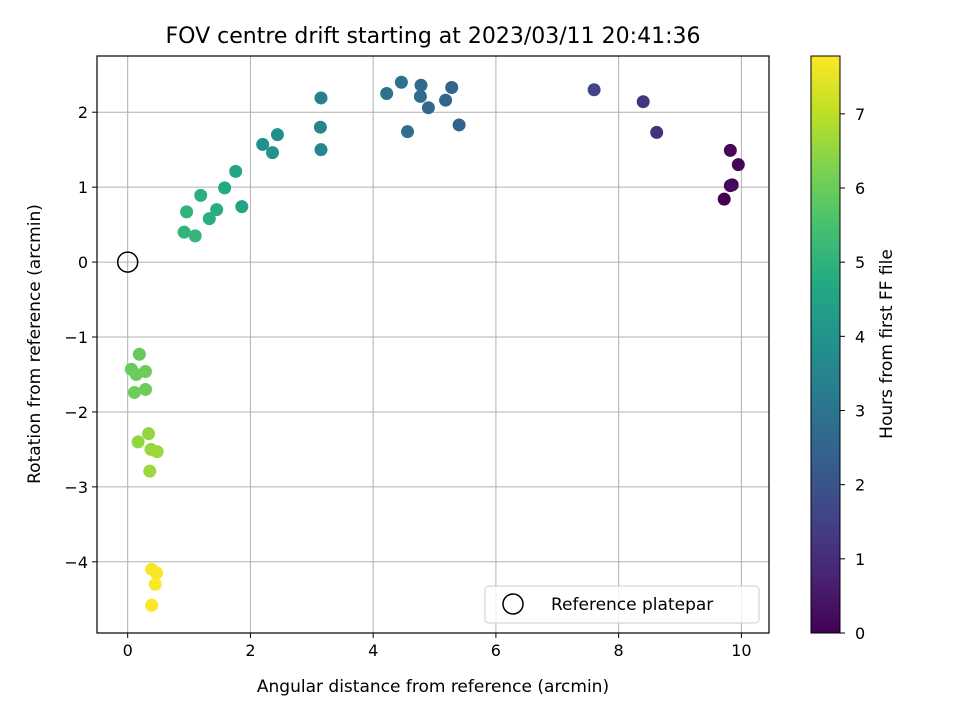 The image size is (960, 720). Describe the element at coordinates (860, 336) in the screenshot. I see `colorbar-tick-label: 4` at that location.